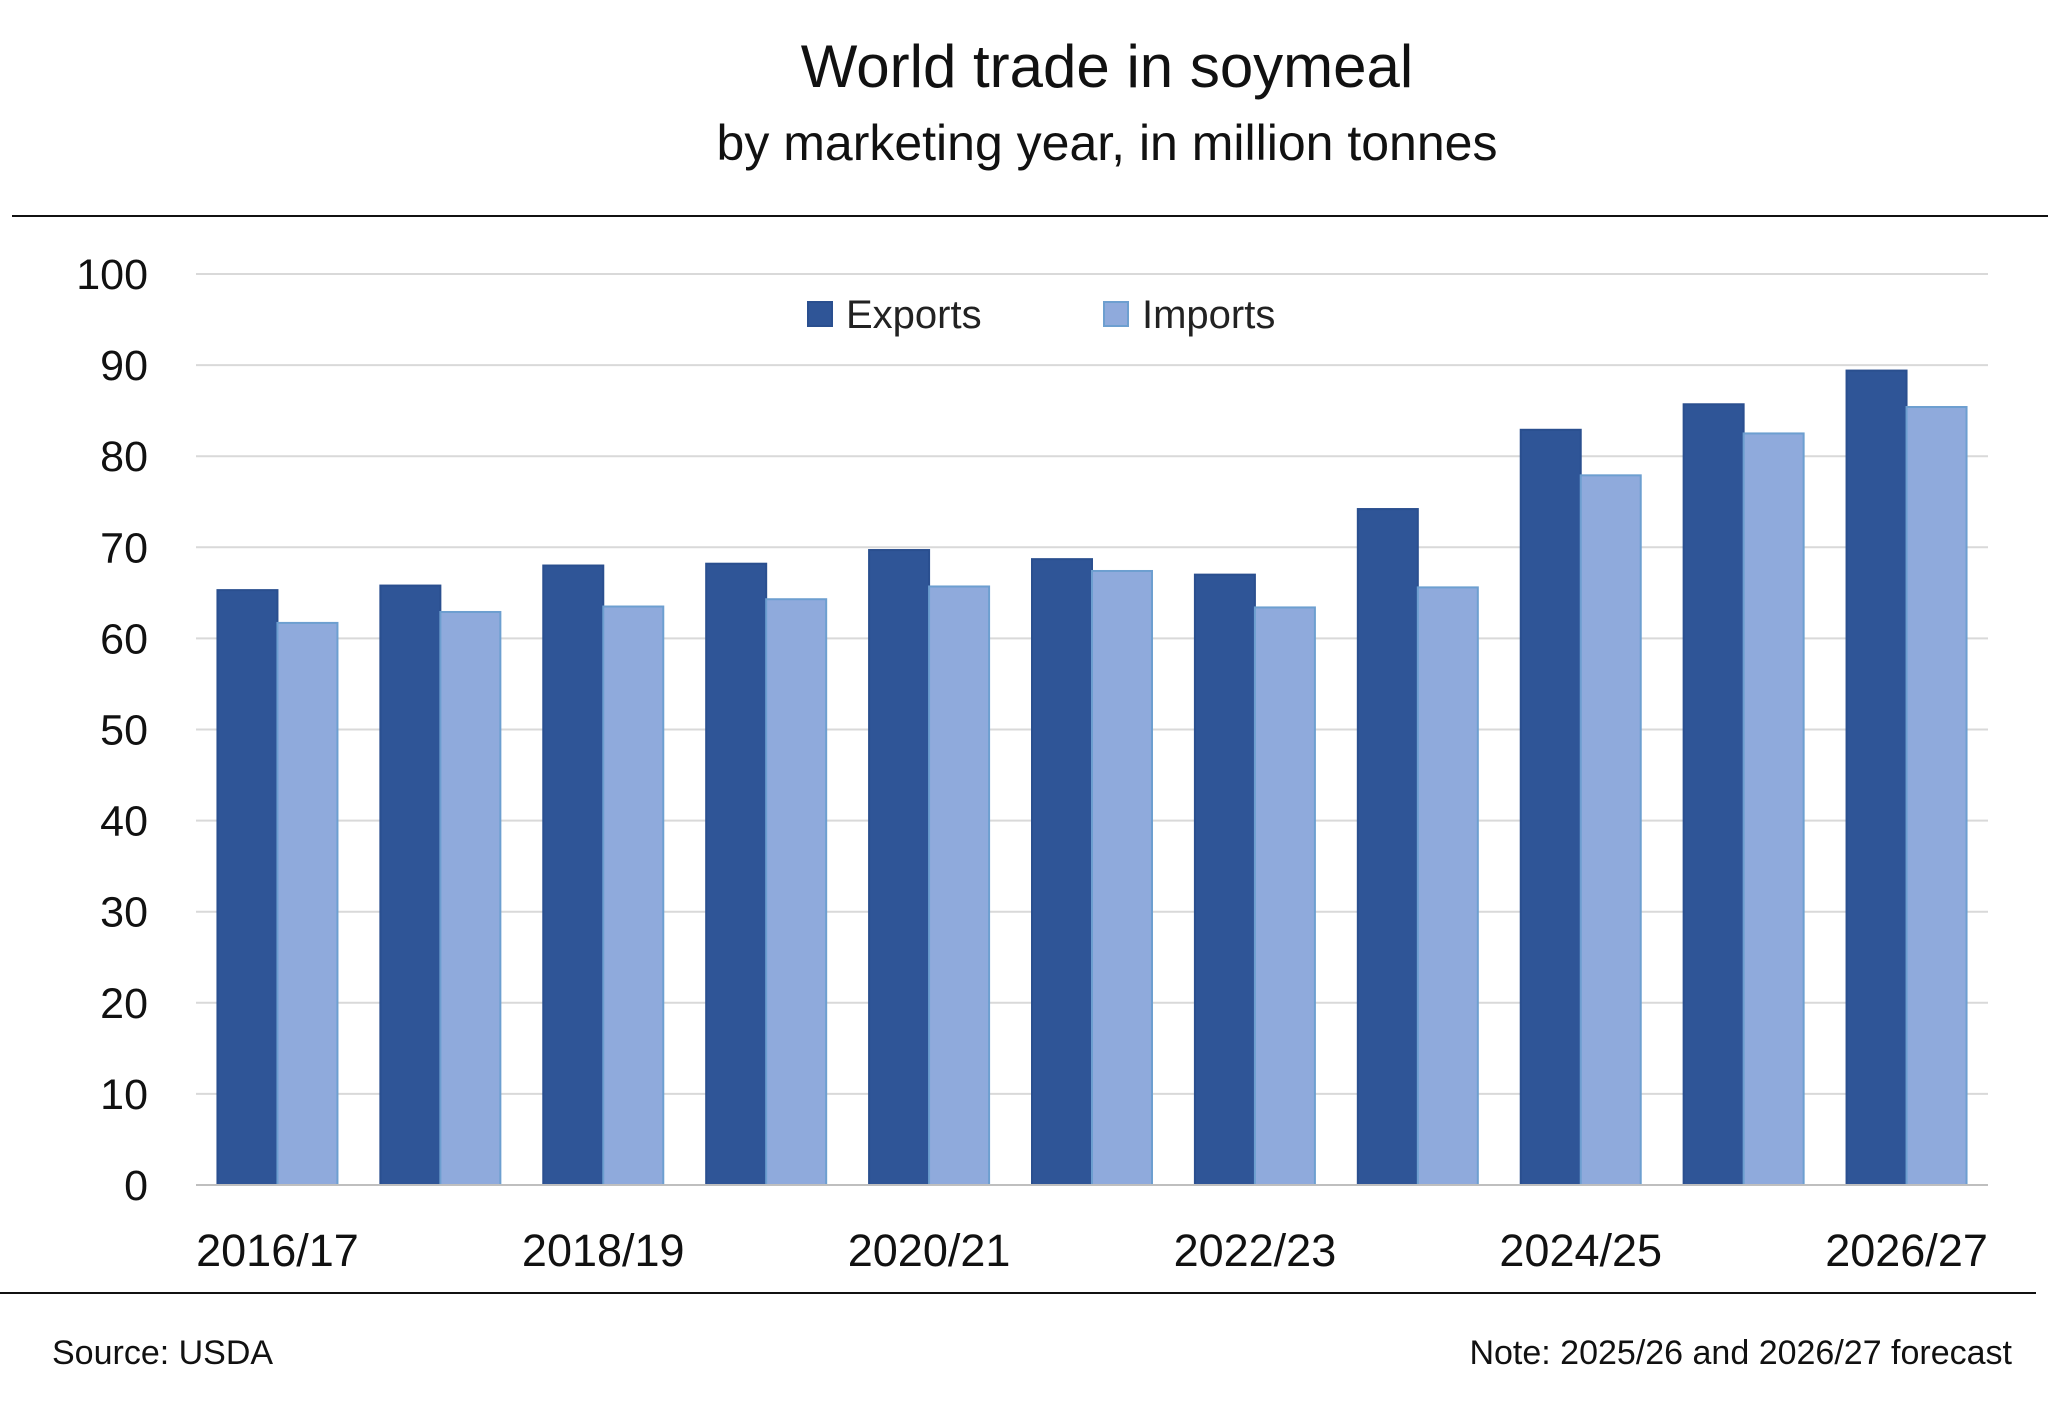  What do you see at coordinates (820, 314) in the screenshot?
I see `legend-swatch-exports` at bounding box center [820, 314].